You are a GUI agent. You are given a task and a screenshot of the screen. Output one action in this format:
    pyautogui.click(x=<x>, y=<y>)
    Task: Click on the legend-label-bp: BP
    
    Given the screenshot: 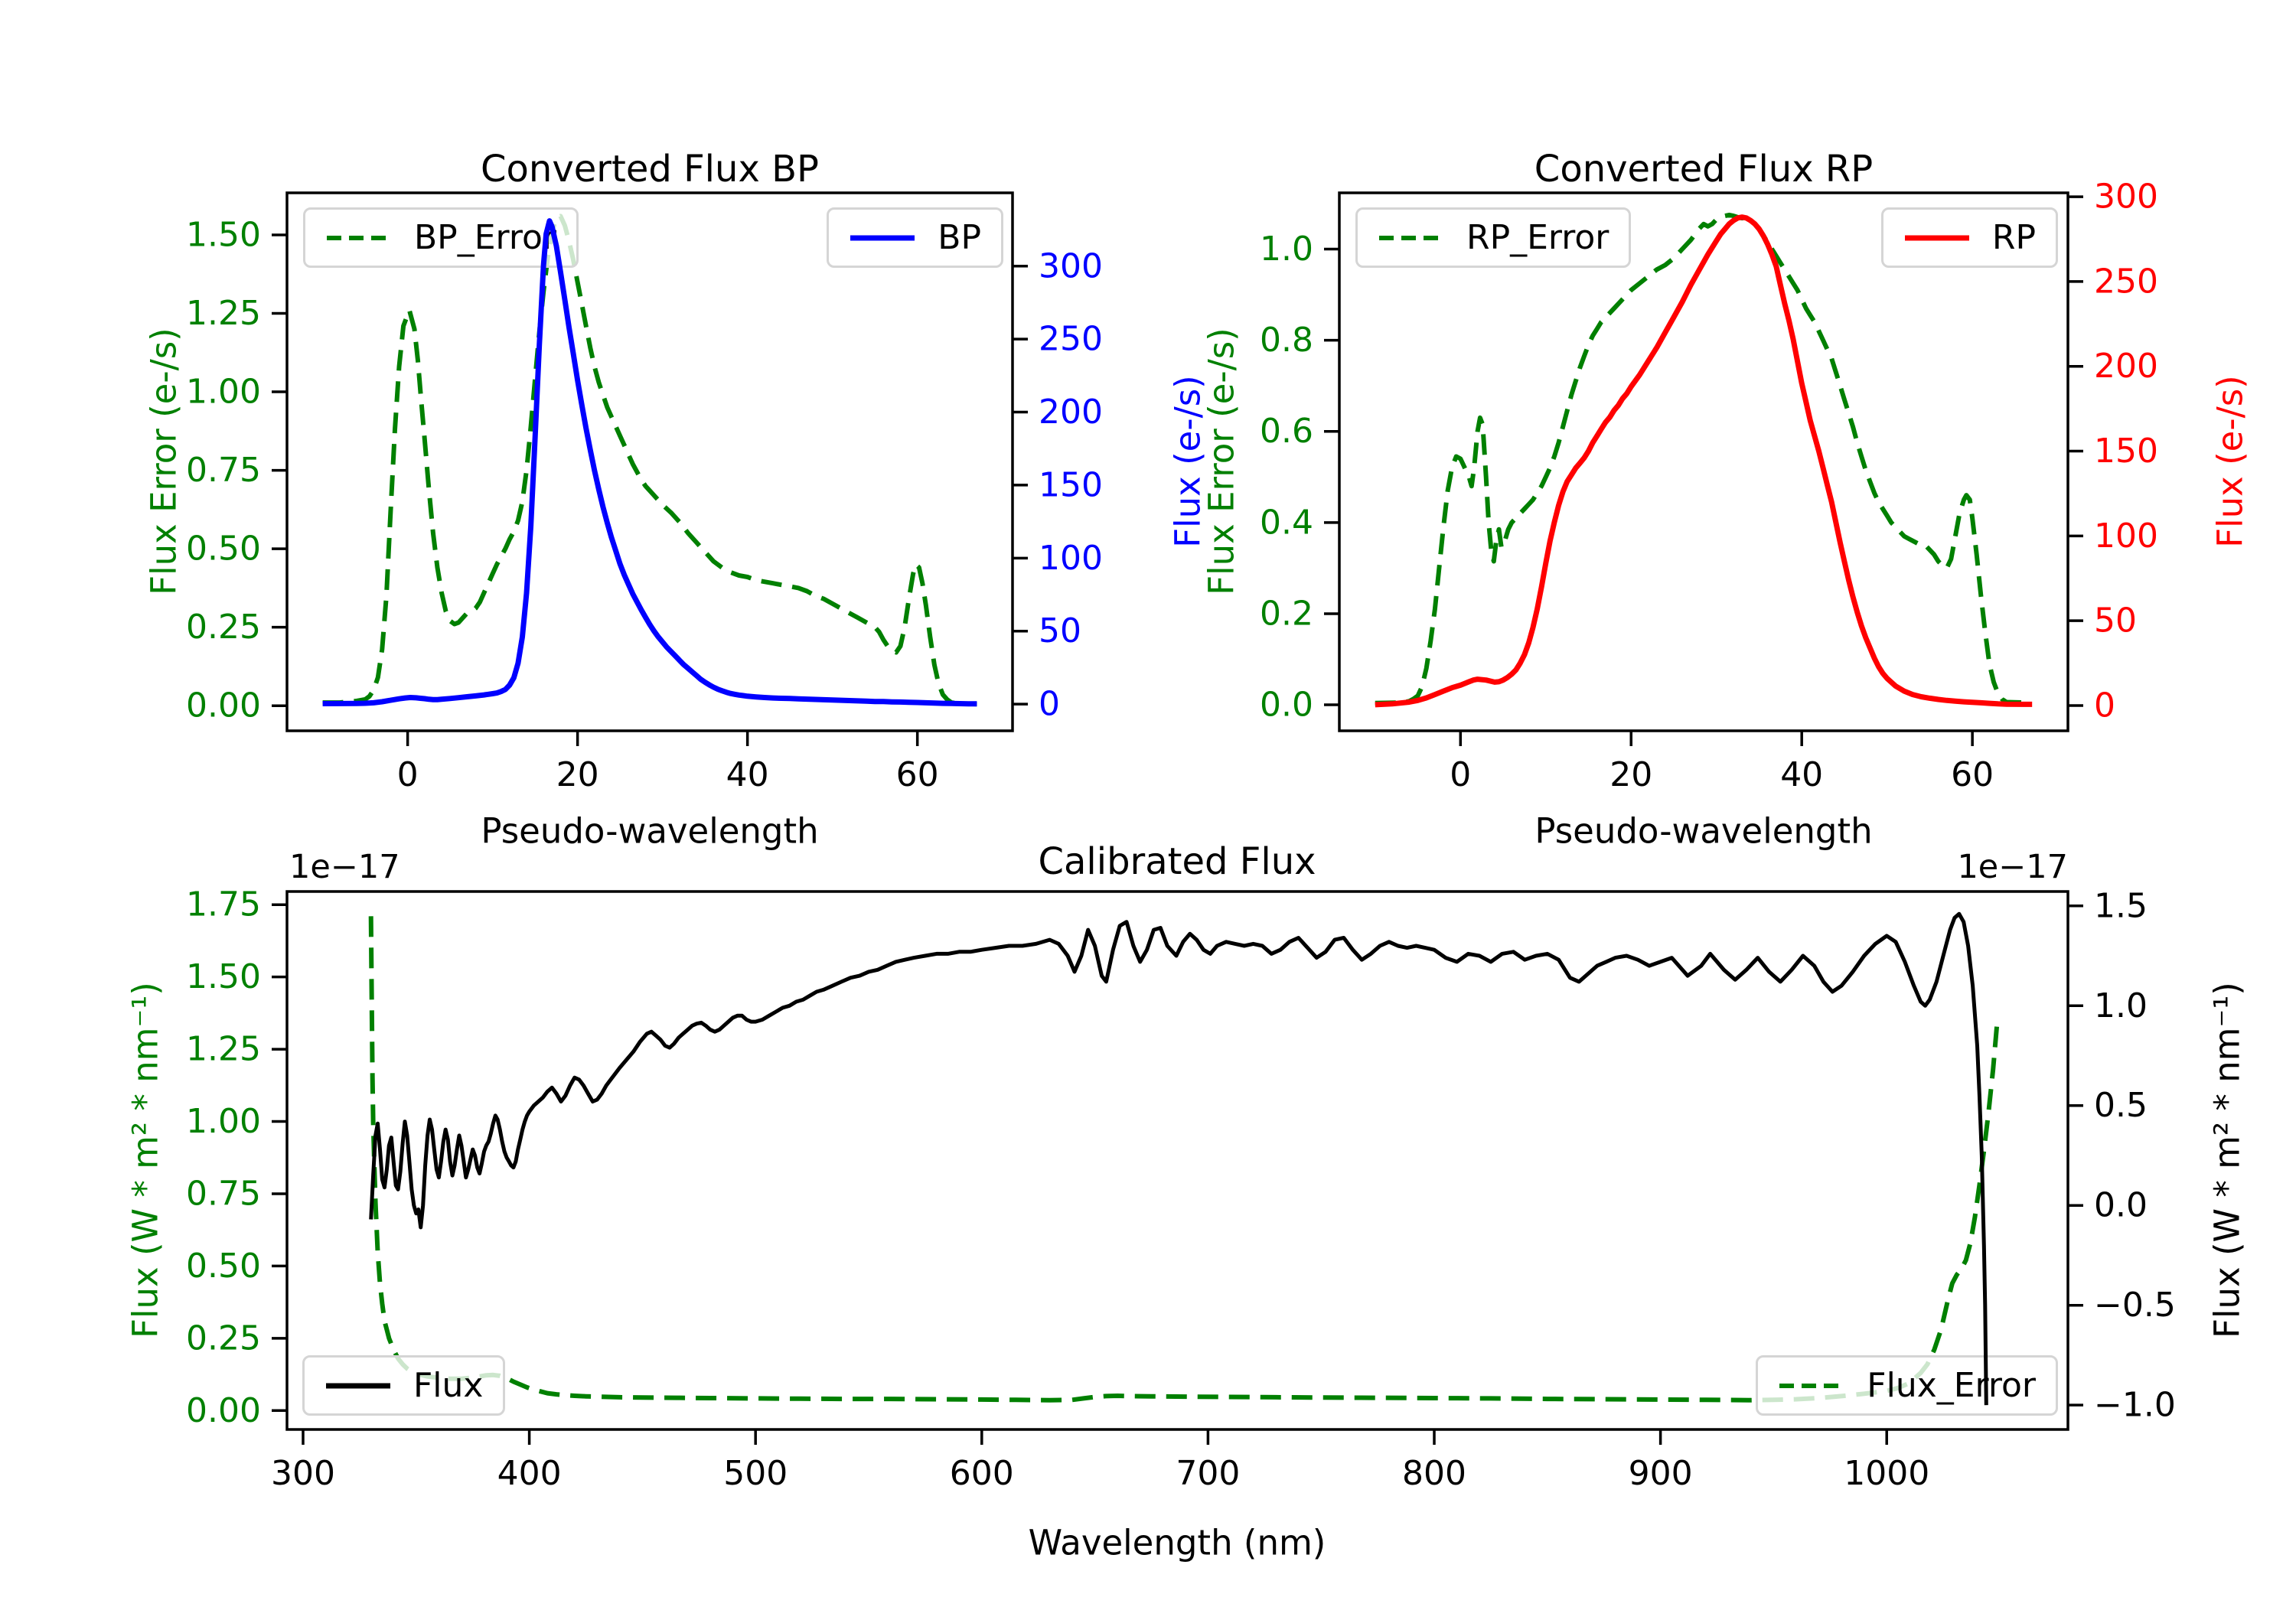 What is the action you would take?
    pyautogui.click(x=959, y=237)
    